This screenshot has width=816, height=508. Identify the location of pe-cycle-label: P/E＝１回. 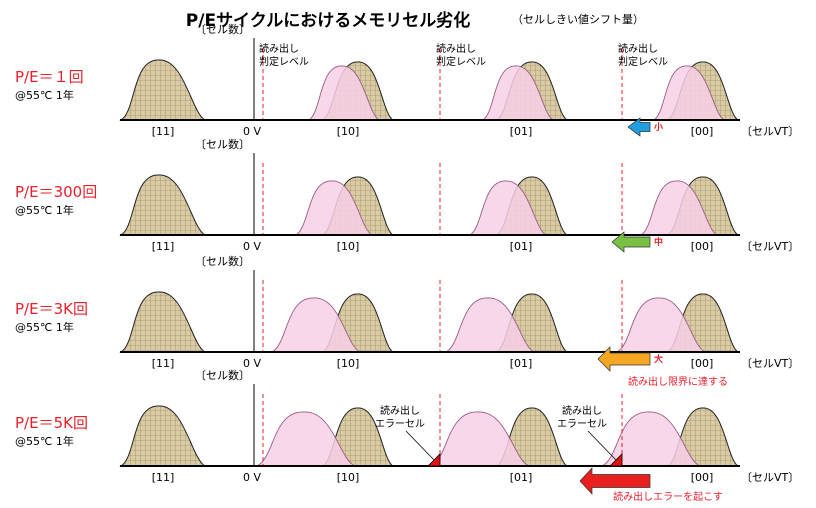
(49, 77).